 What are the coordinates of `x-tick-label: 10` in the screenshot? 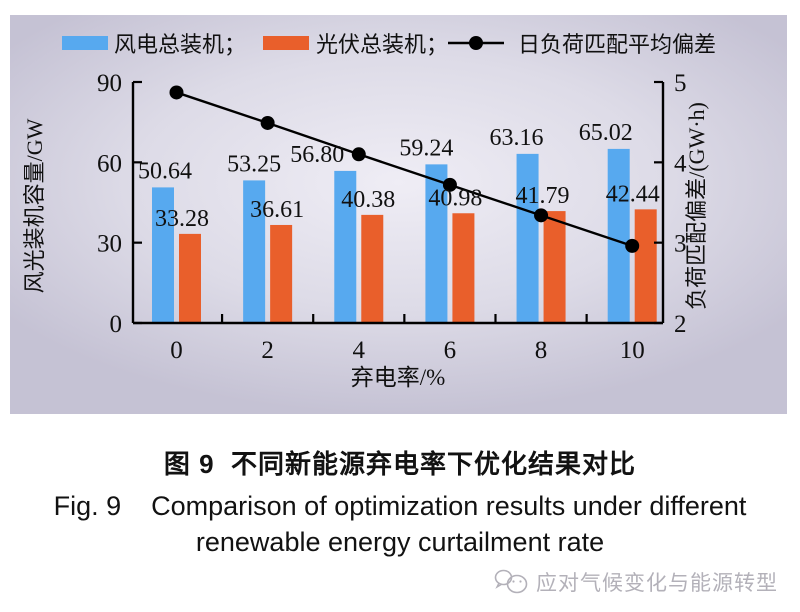 It's located at (632, 350).